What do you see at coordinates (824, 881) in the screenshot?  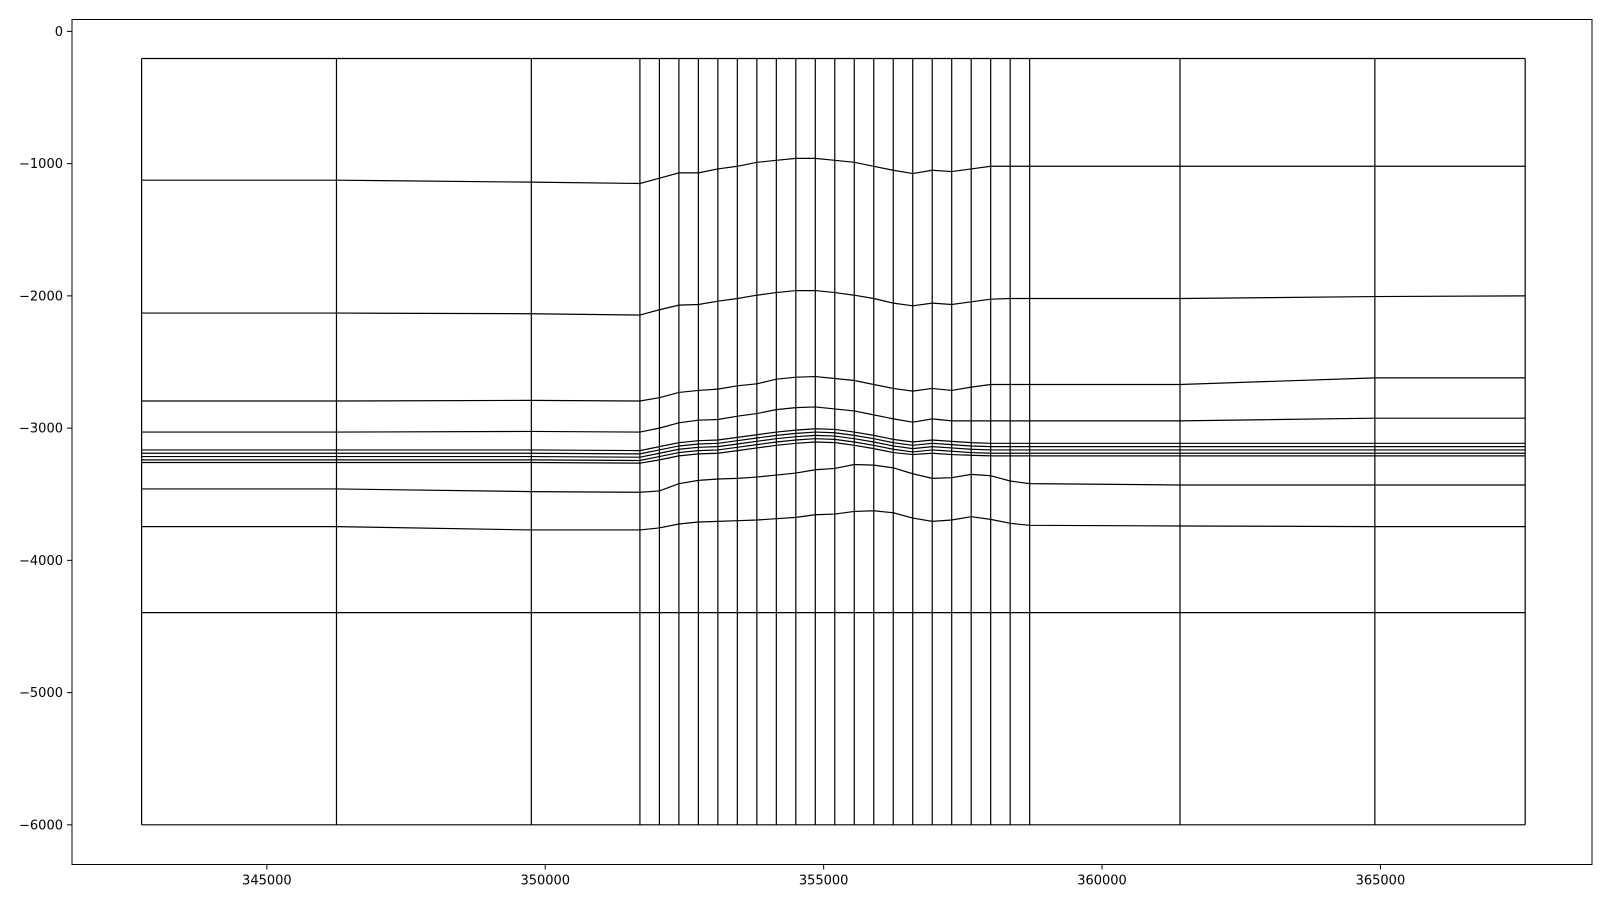 I see `x-tick-label-3: 355000` at bounding box center [824, 881].